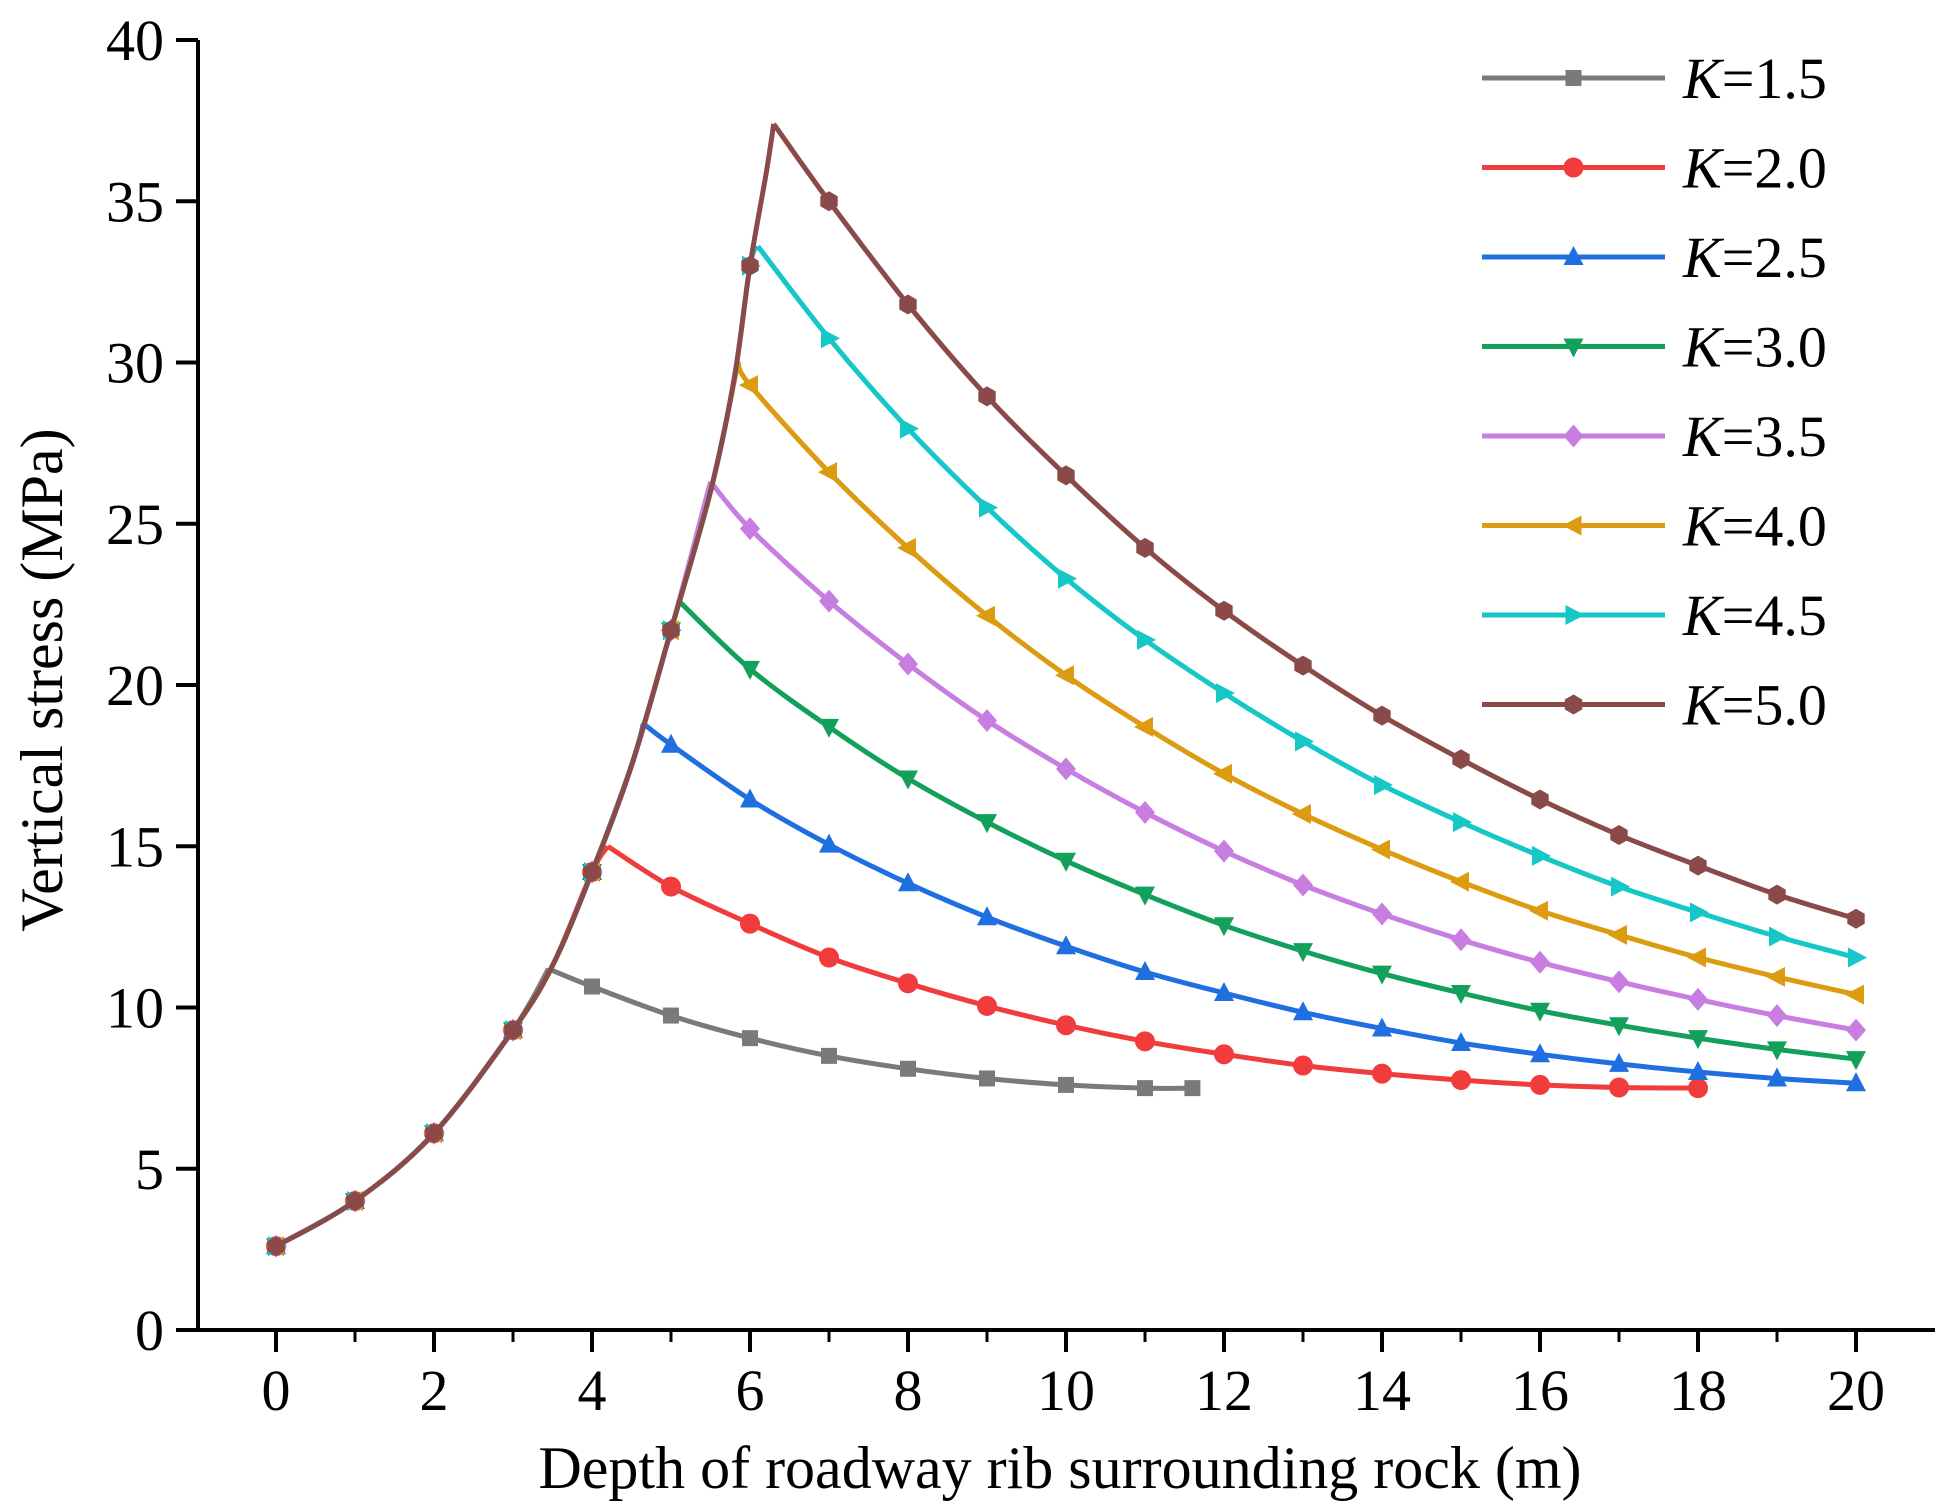 The height and width of the screenshot is (1512, 1942). What do you see at coordinates (1754, 257) in the screenshot?
I see `legend-label: K=2.5` at bounding box center [1754, 257].